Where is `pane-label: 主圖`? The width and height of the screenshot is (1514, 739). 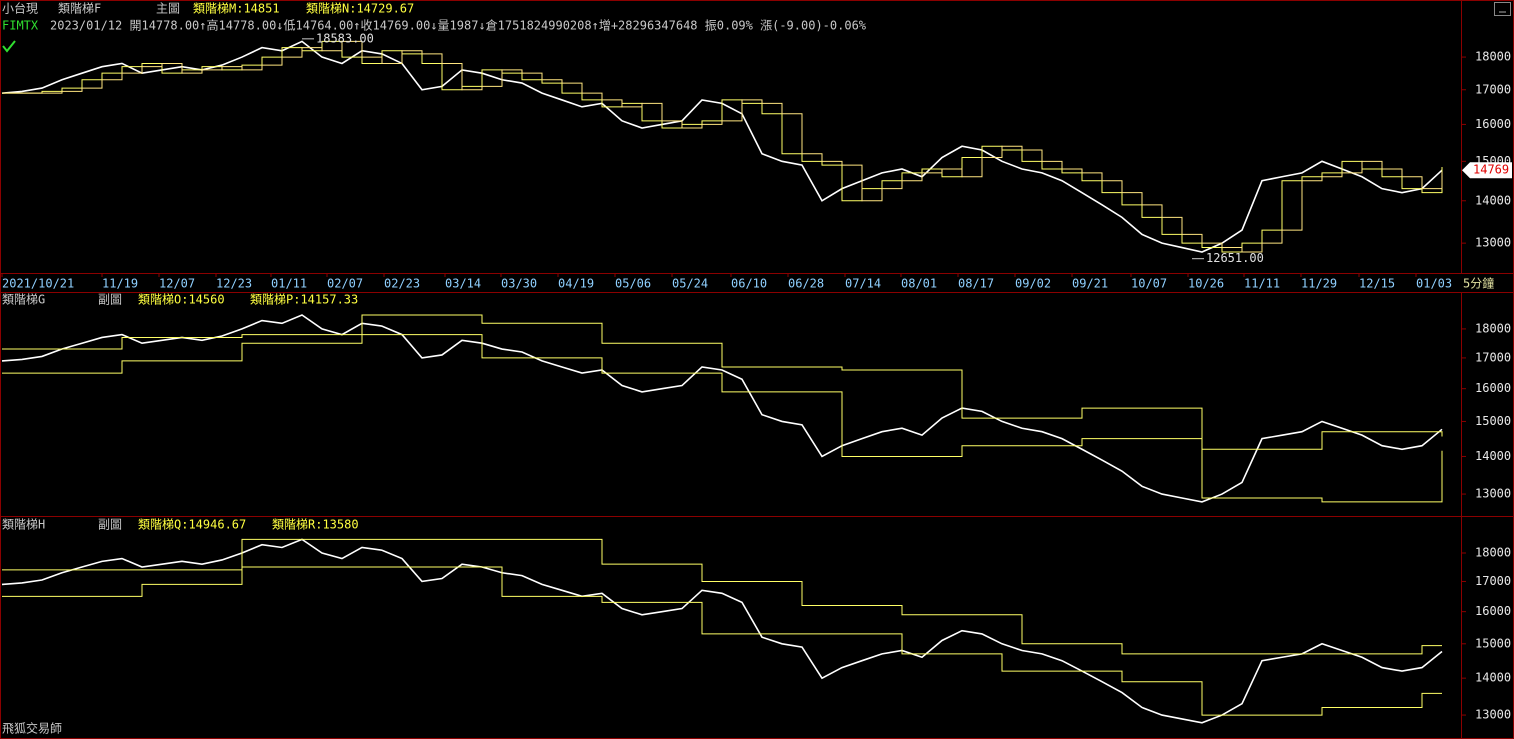
pane-label: 主圖 is located at coordinates (168, 9).